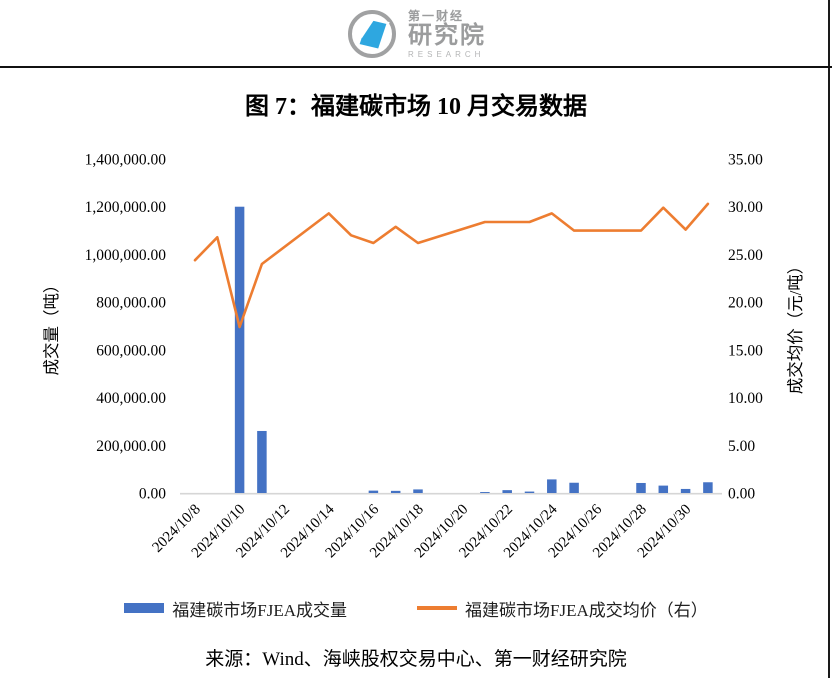 The image size is (832, 678). Describe the element at coordinates (741, 446) in the screenshot. I see `y-right-tick-label: 5.00` at that location.